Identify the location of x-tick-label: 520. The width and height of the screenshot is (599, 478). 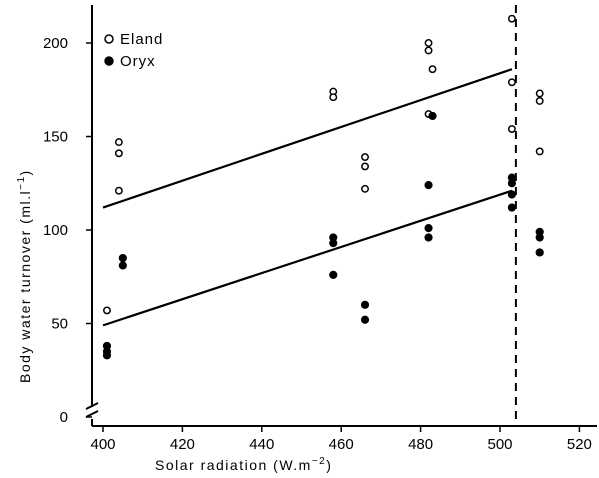
(579, 444).